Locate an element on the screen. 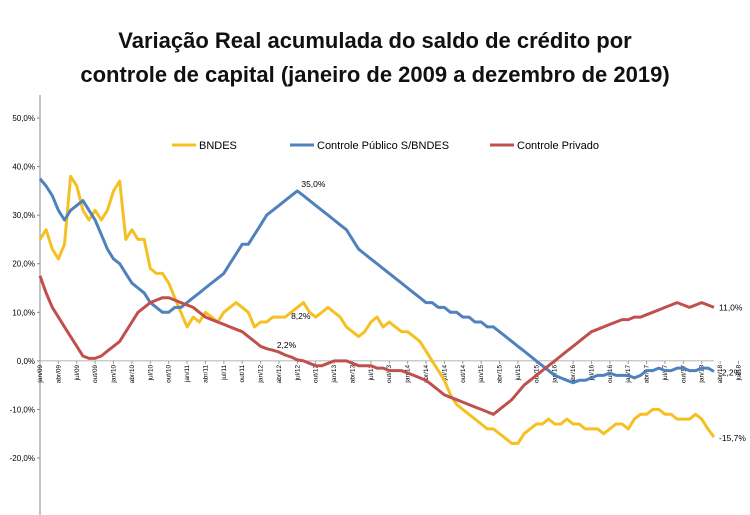 This screenshot has height=515, width=750. x-tick-label: out/12 is located at coordinates (316, 373).